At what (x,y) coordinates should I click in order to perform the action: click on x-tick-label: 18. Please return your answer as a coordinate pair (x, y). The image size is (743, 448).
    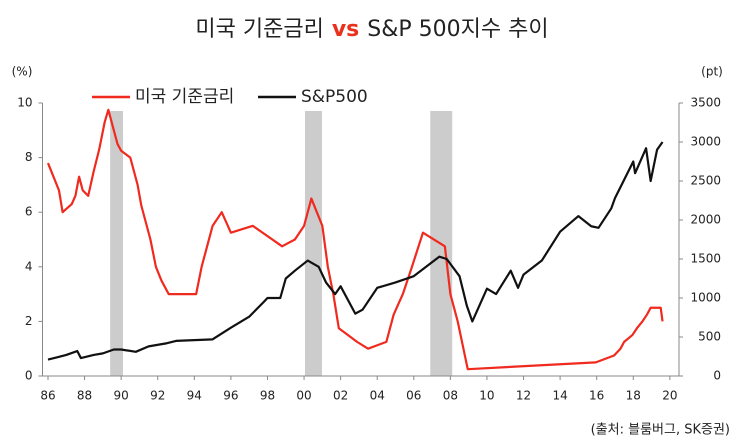
    Looking at the image, I should click on (633, 396).